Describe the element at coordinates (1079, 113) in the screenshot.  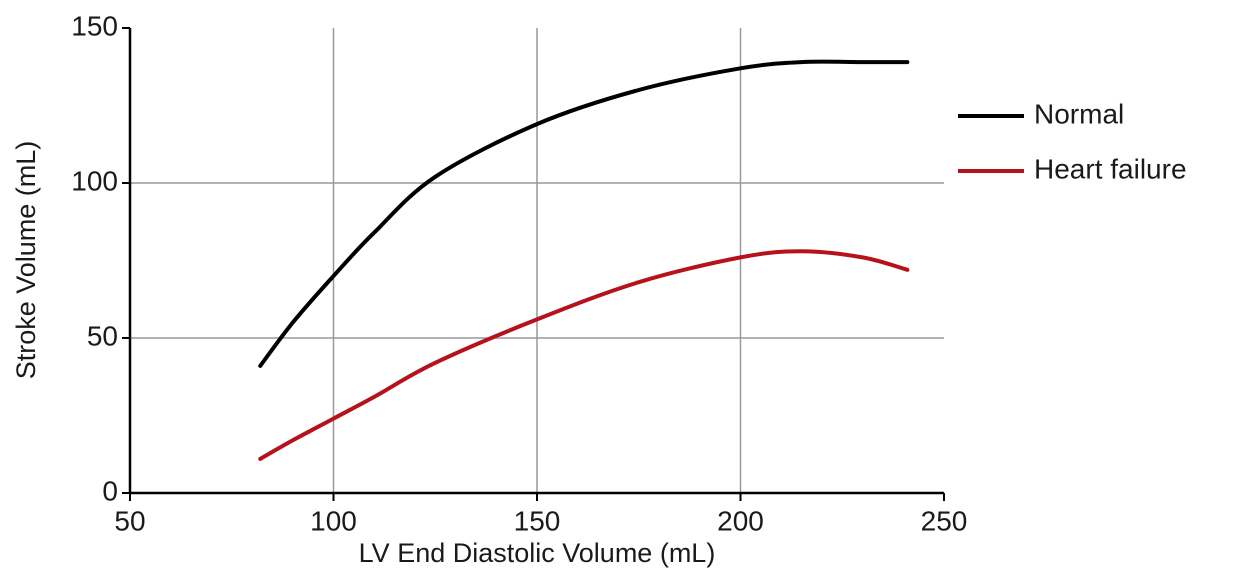
I see `legend-label: Normal` at that location.